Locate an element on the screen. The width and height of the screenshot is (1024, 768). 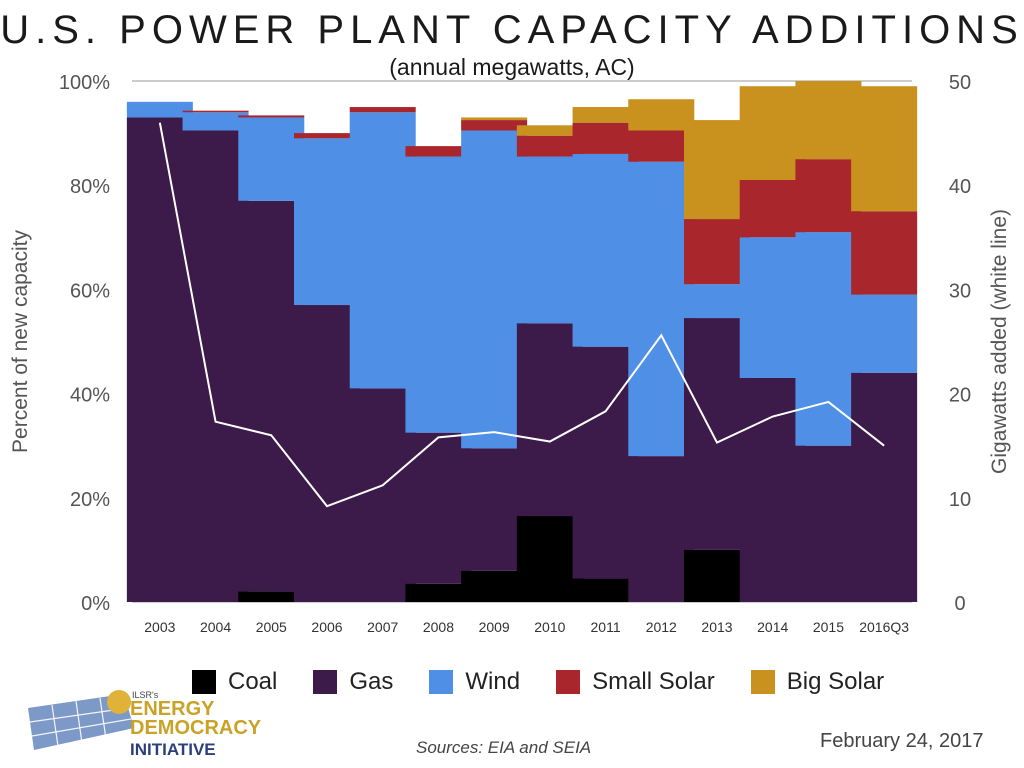
y2-tick-label: 0 is located at coordinates (959, 604).